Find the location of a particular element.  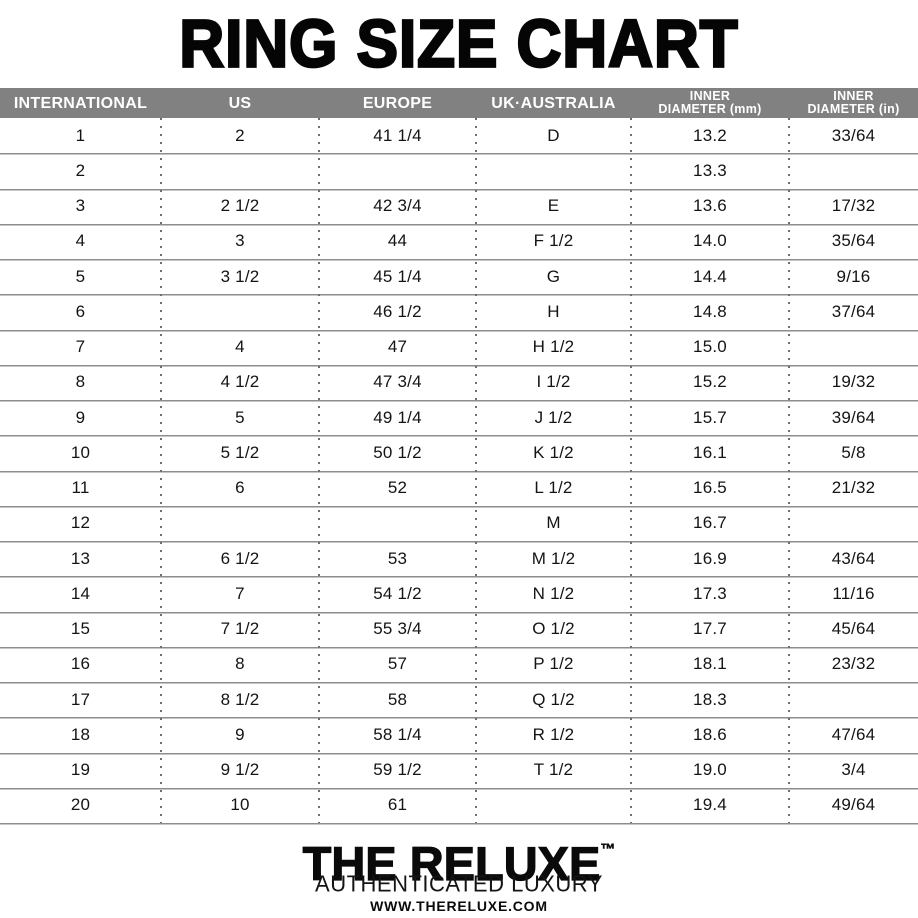

cell-inner-diameter-in: 3/4 is located at coordinates (853, 770).